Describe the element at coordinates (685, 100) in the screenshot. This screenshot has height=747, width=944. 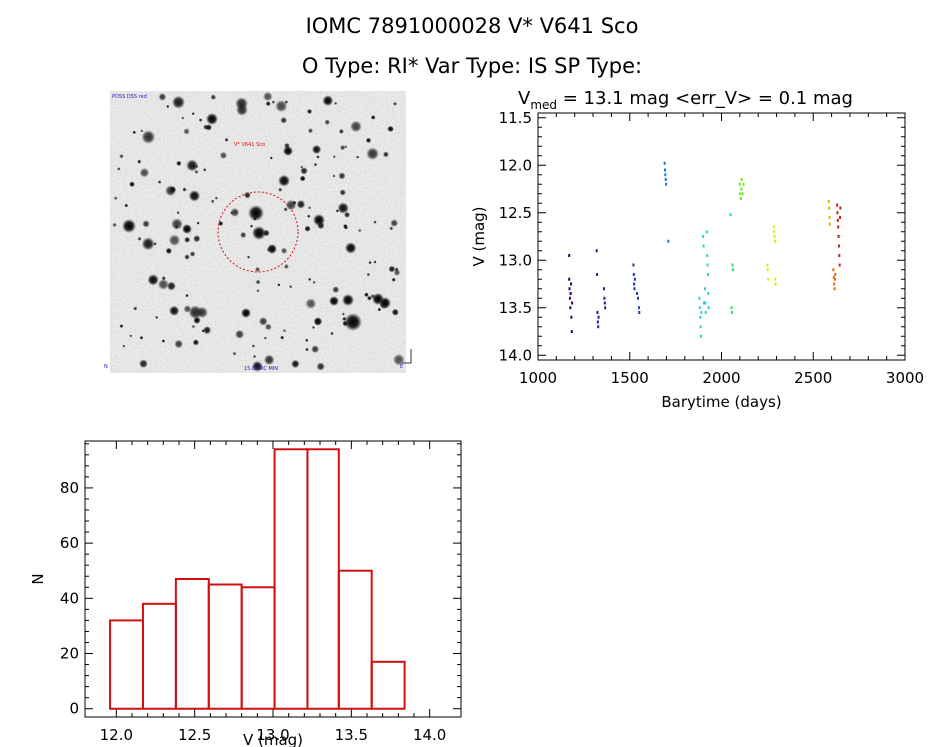
I see `lc-title: Vmed = 13.1 mag <err_V> = 0.1 mag` at that location.